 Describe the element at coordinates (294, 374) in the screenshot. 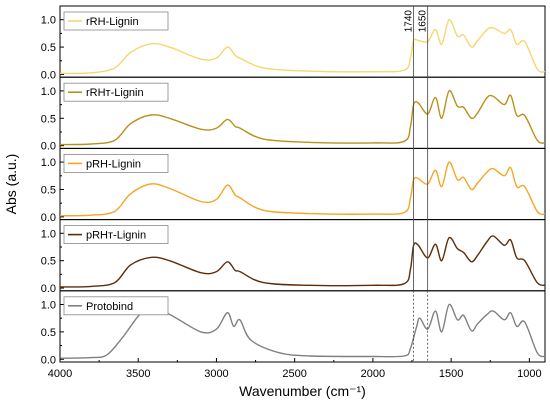

I see `x-tick-label: 2500` at that location.